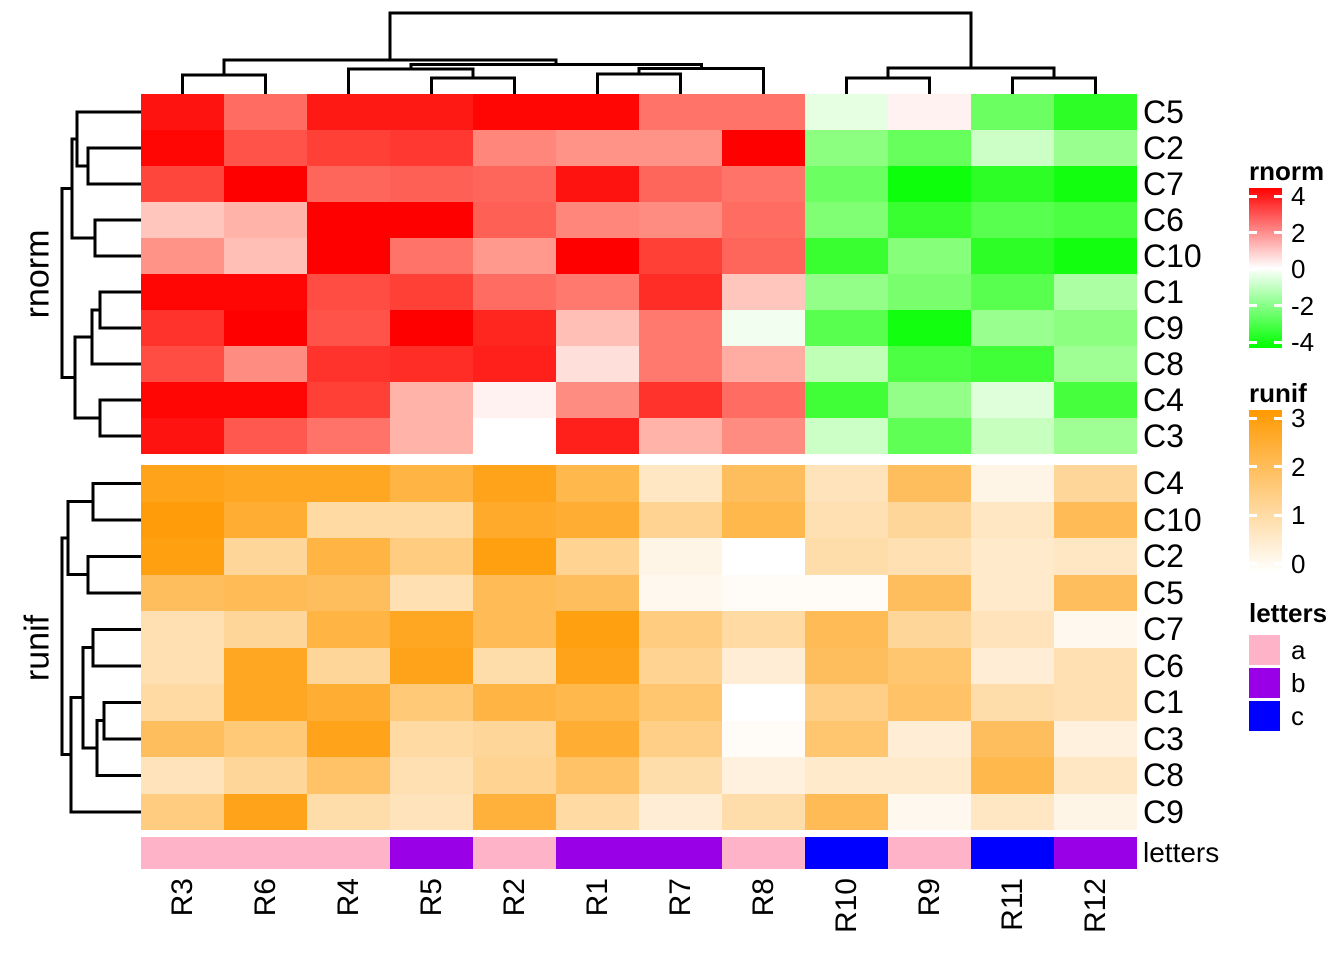  What do you see at coordinates (1163, 220) in the screenshot?
I see `row-label: C6` at bounding box center [1163, 220].